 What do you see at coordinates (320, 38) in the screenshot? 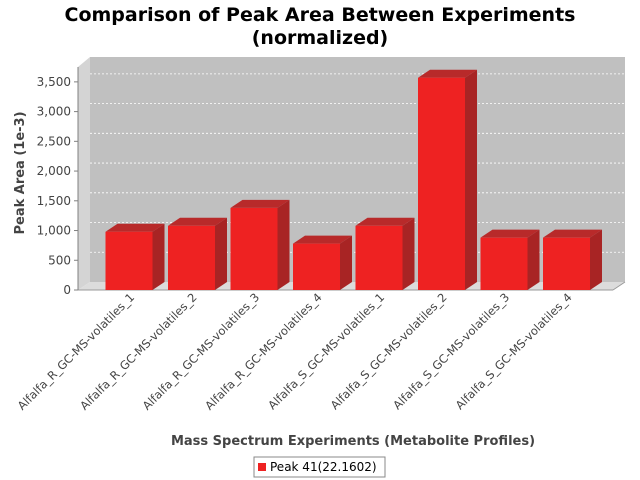
I see `chart-title-line-2: (normalized)` at bounding box center [320, 38].